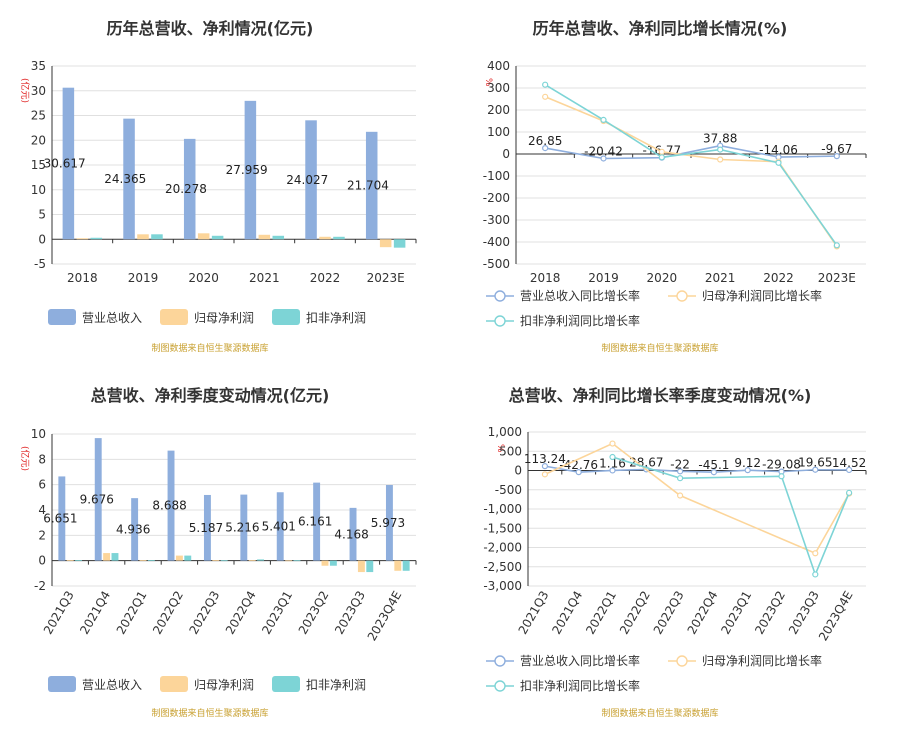 This screenshot has height=735, width=912. Describe the element at coordinates (82, 278) in the screenshot. I see `x-tick-label: 2018` at that location.